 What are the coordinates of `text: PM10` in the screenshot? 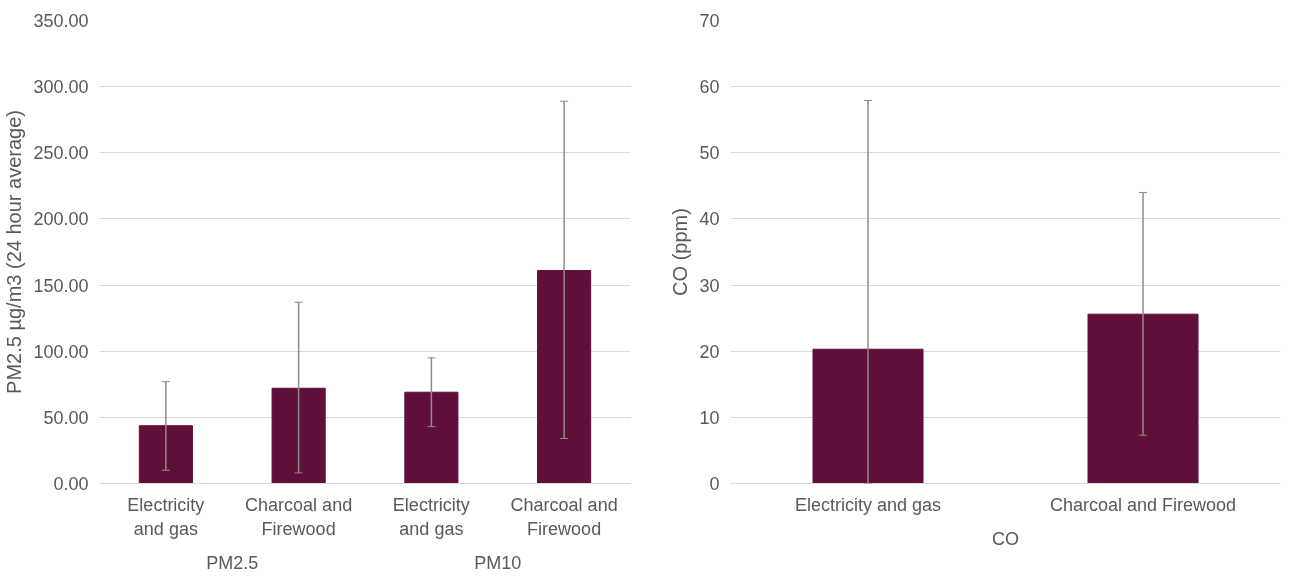 It's located at (498, 562).